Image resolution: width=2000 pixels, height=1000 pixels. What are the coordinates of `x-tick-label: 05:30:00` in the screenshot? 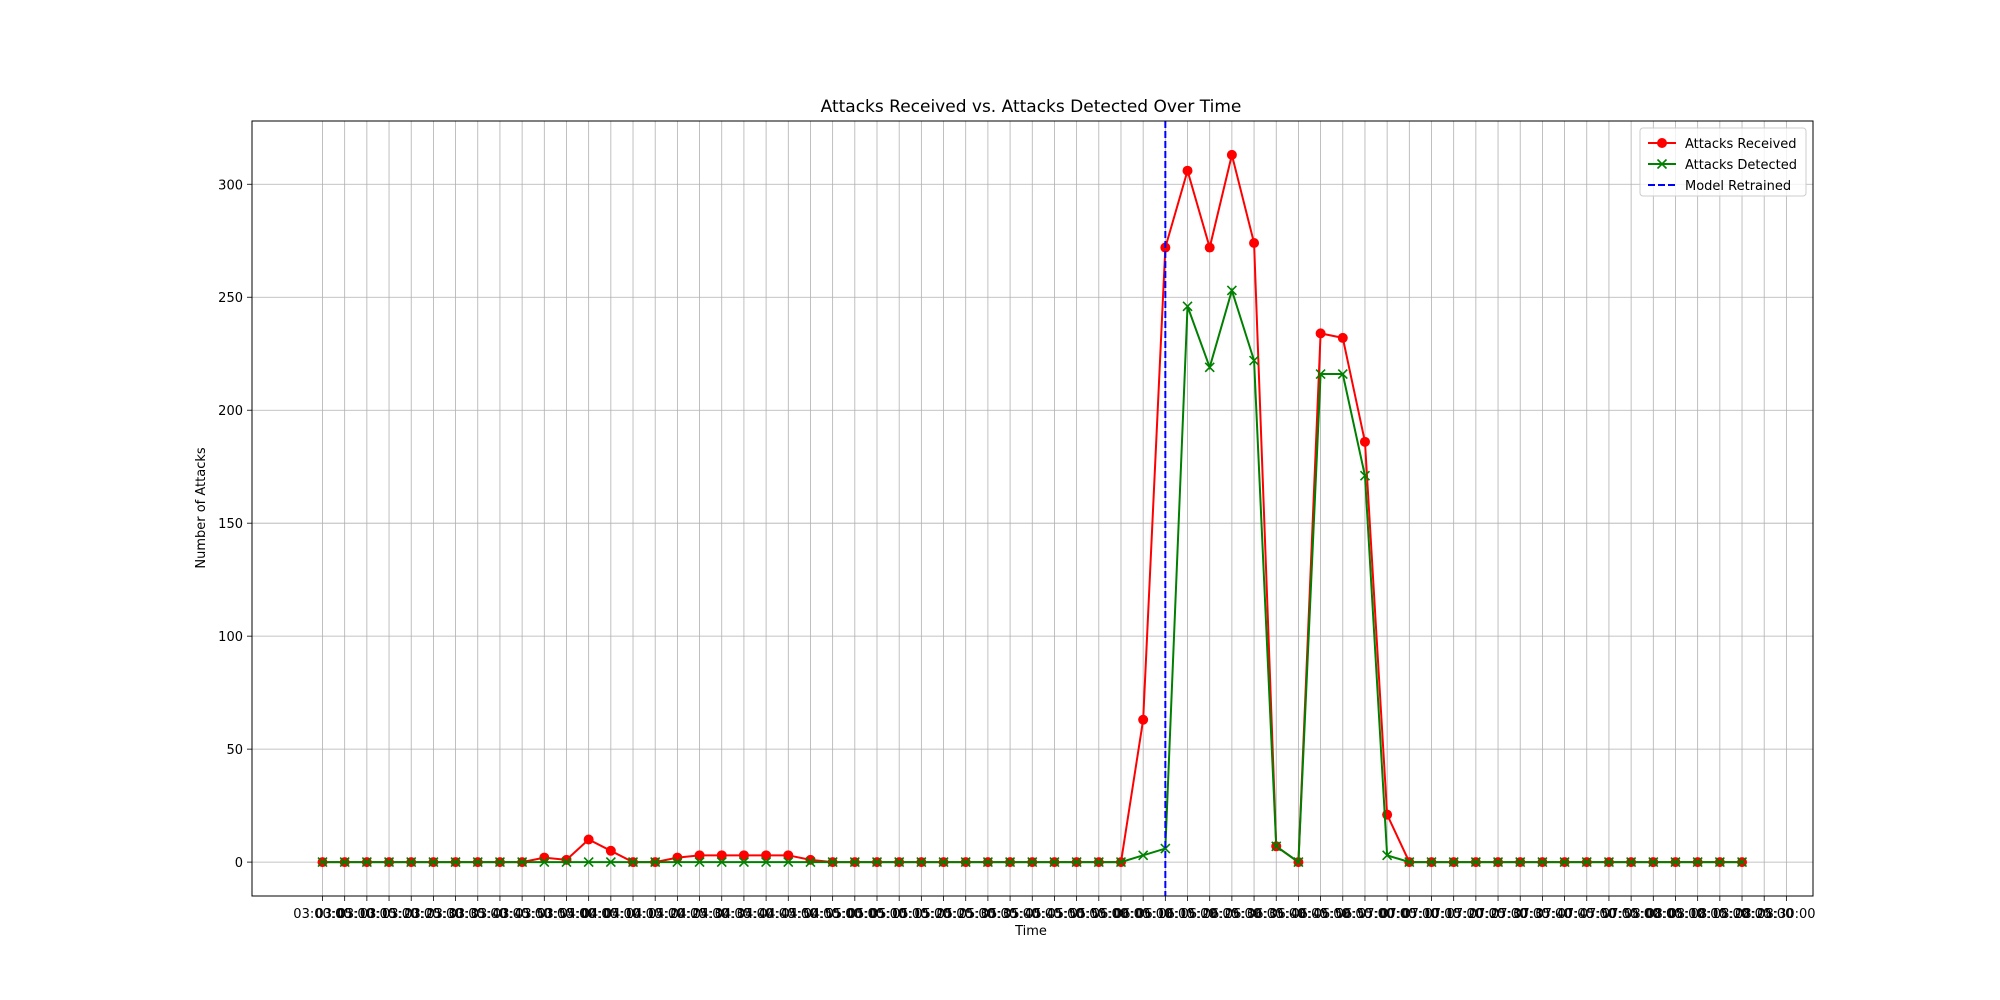 It's located at (988, 914).